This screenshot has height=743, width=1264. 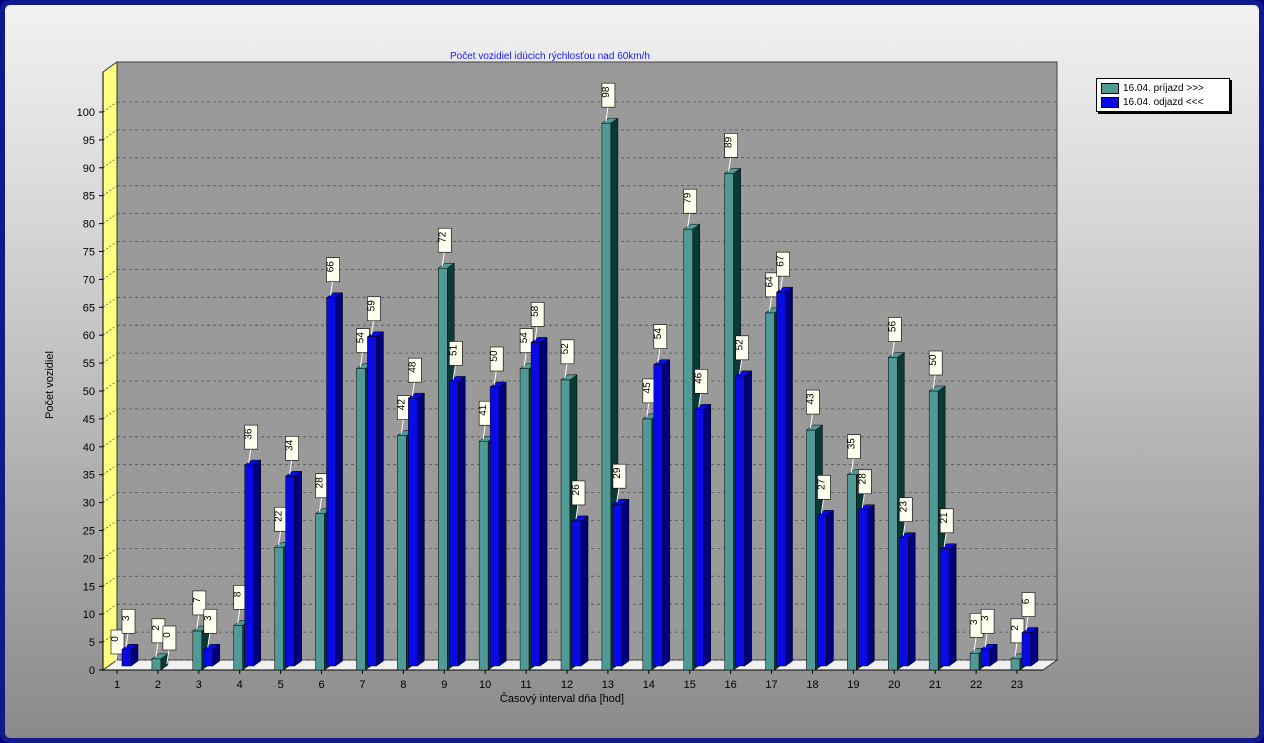 I want to click on legend-label-departure: 16.04. odjazd <<<, so click(x=1163, y=102).